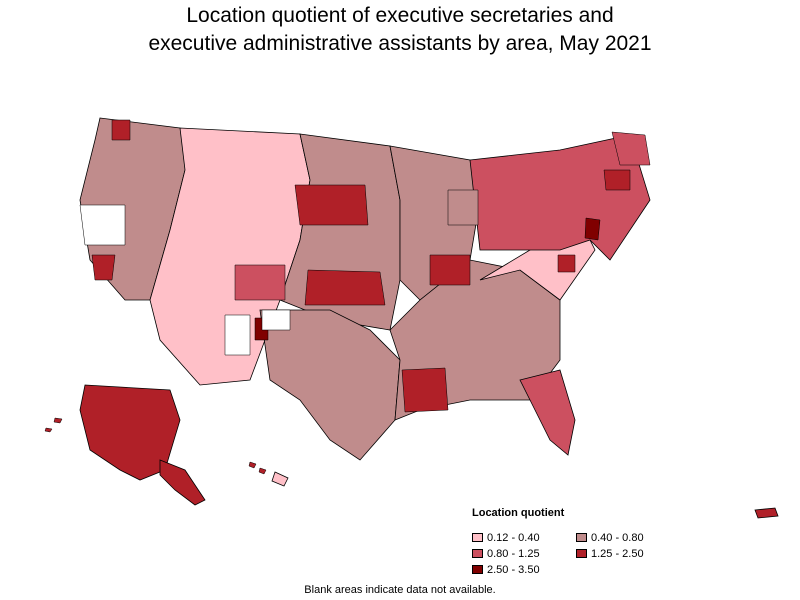 The height and width of the screenshot is (600, 800). What do you see at coordinates (560, 197) in the screenshot?
I see `region-northeast` at bounding box center [560, 197].